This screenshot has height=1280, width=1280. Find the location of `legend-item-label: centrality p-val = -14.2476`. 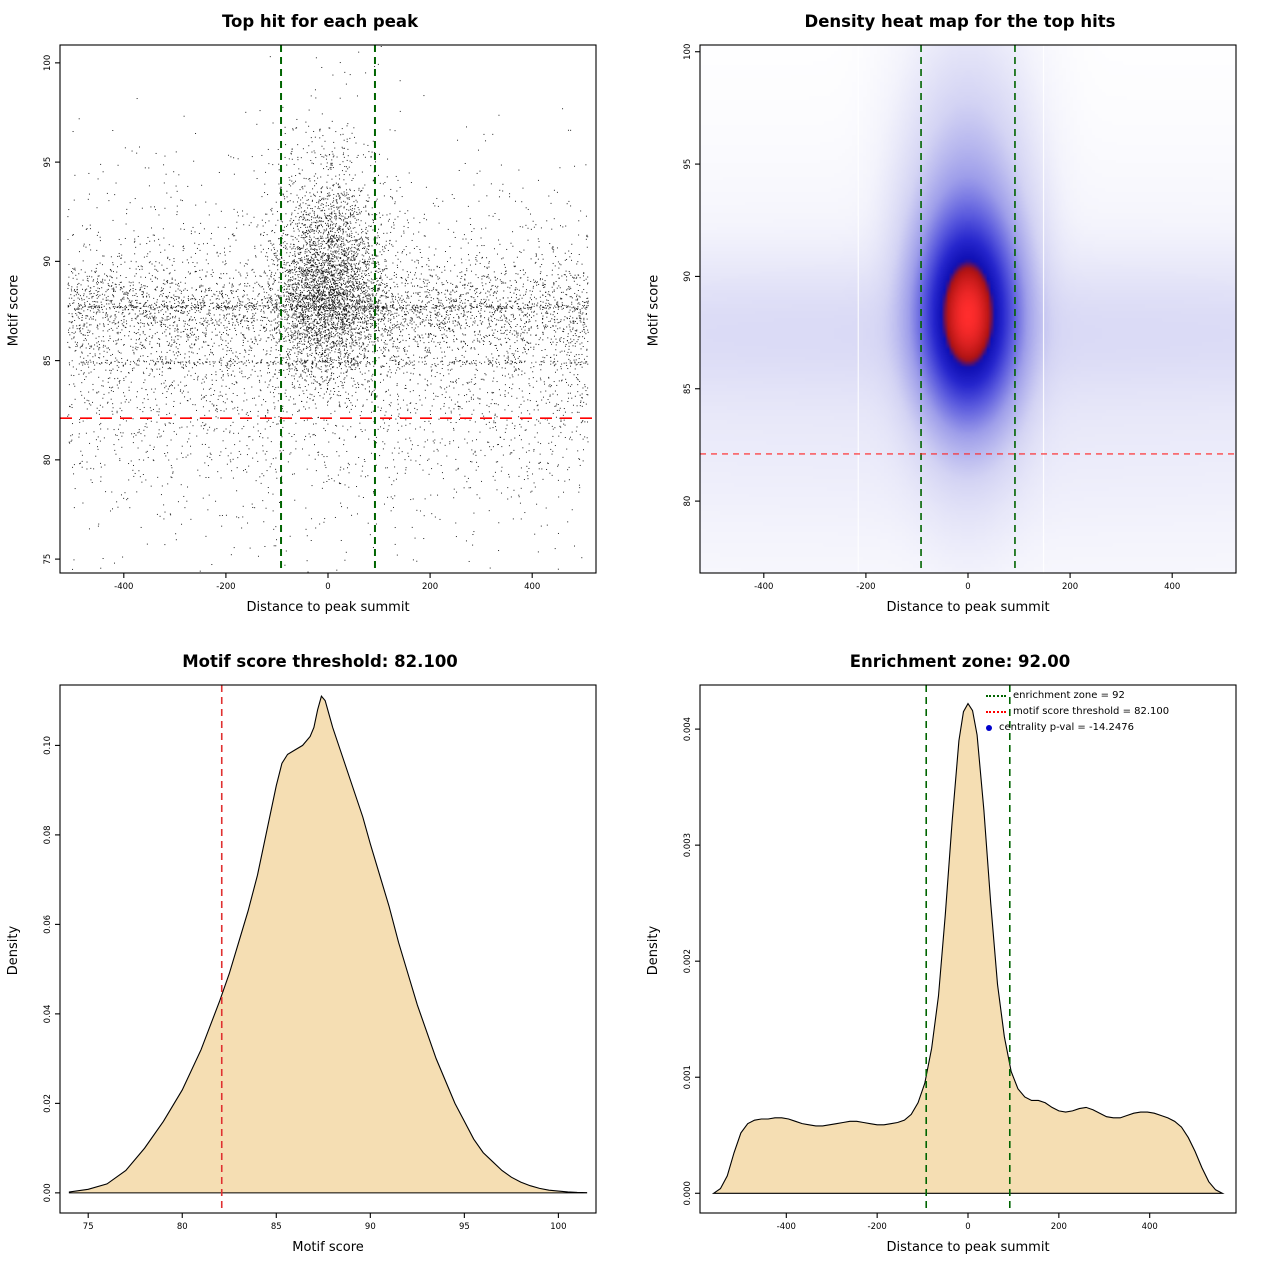

legend-item-label: centrality p-val = -14.2476 is located at coordinates (1066, 727).